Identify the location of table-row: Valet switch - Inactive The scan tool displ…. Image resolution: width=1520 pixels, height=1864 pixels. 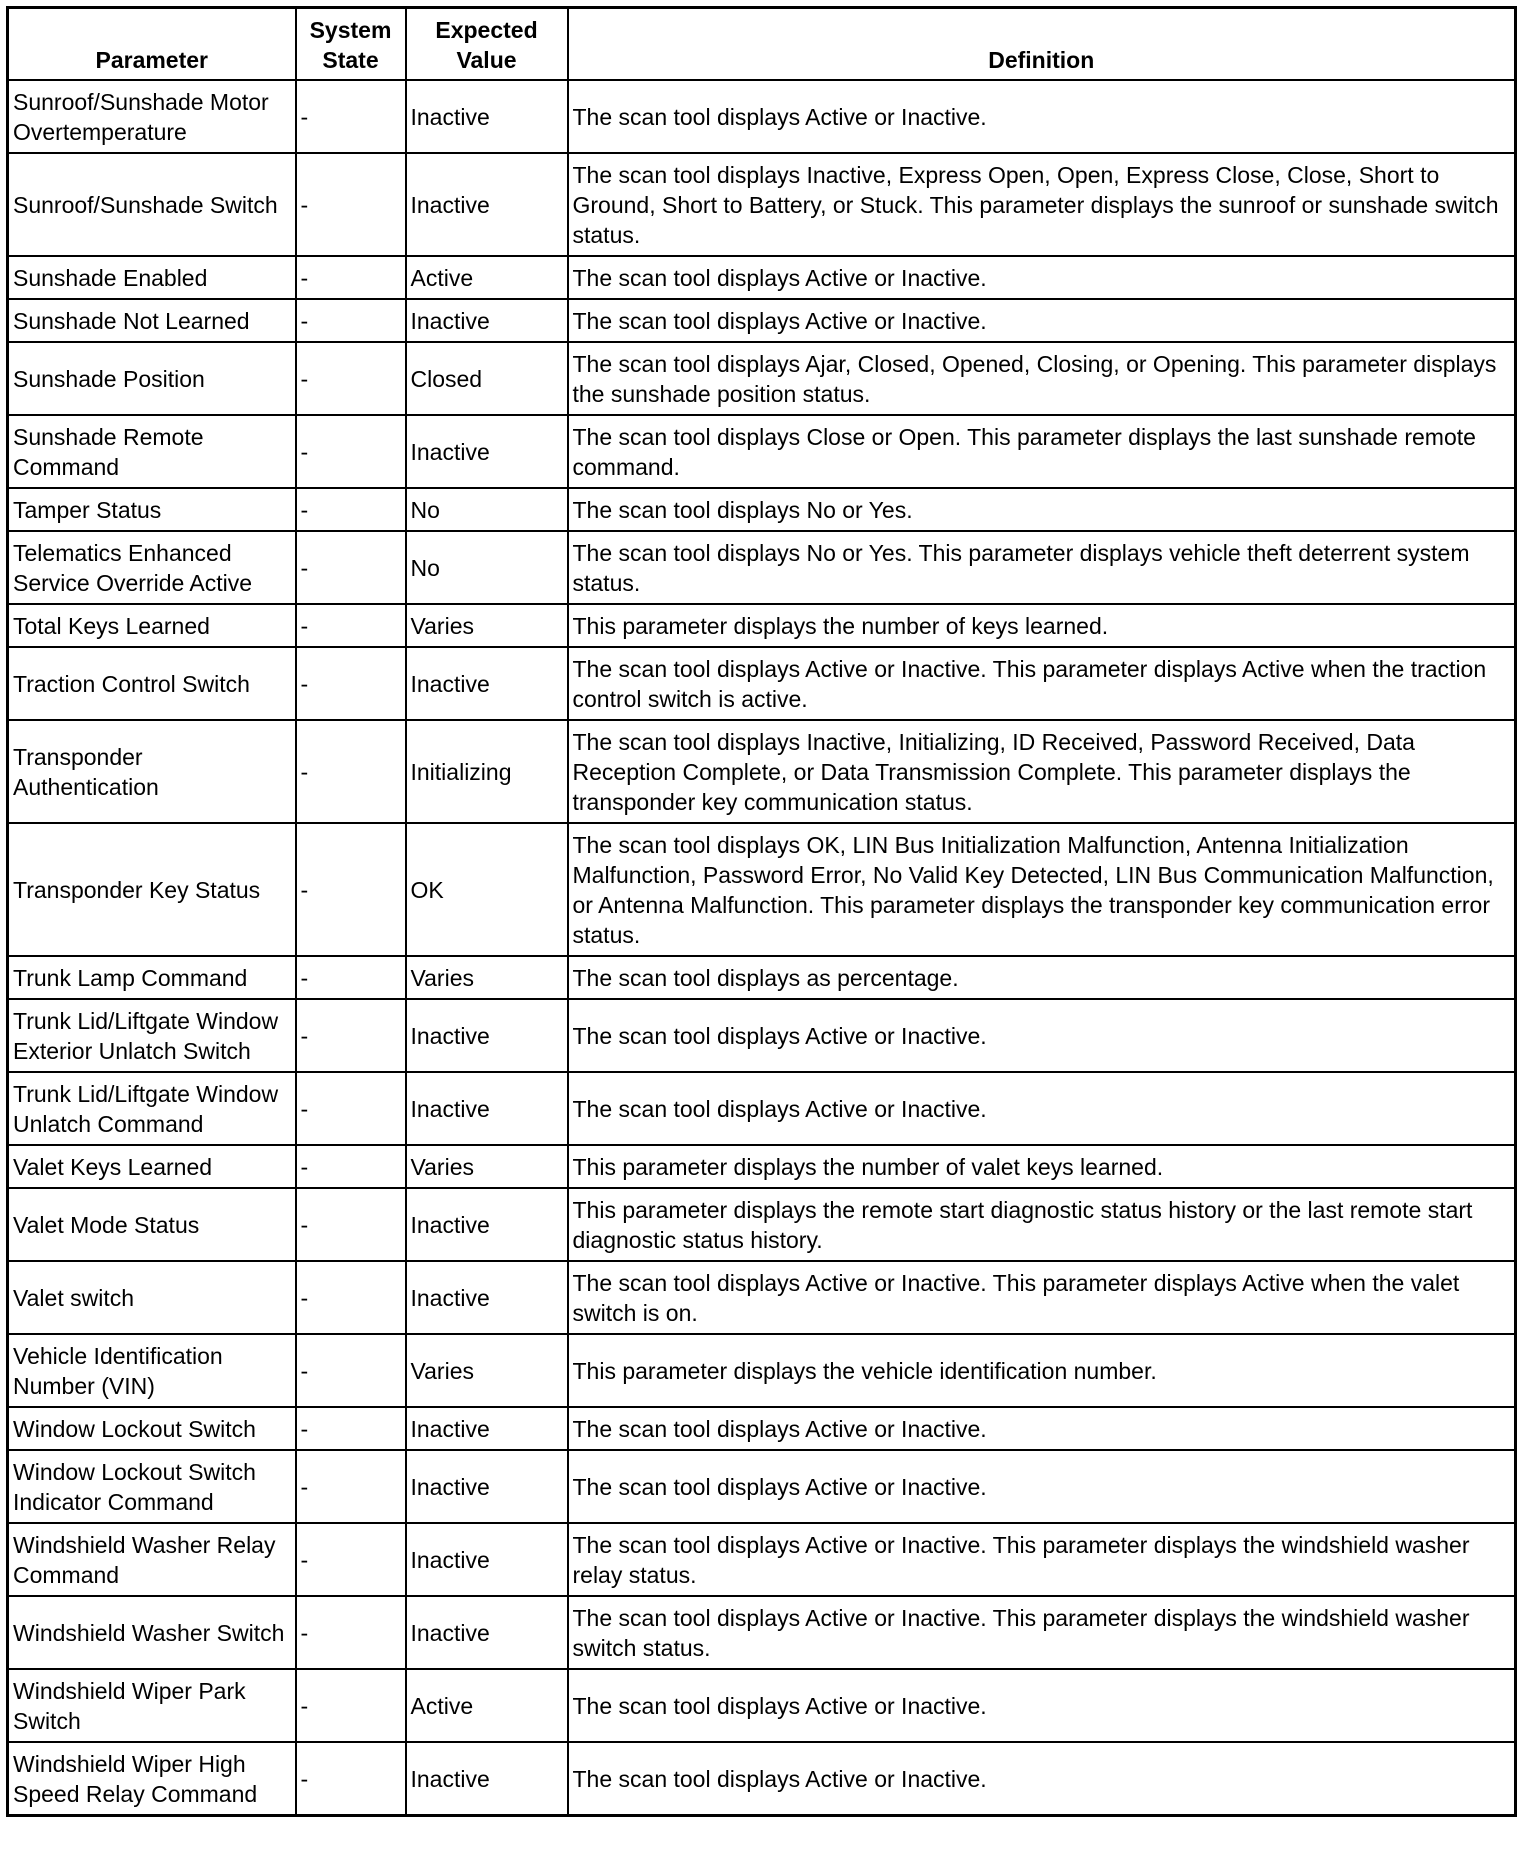
(761, 1297).